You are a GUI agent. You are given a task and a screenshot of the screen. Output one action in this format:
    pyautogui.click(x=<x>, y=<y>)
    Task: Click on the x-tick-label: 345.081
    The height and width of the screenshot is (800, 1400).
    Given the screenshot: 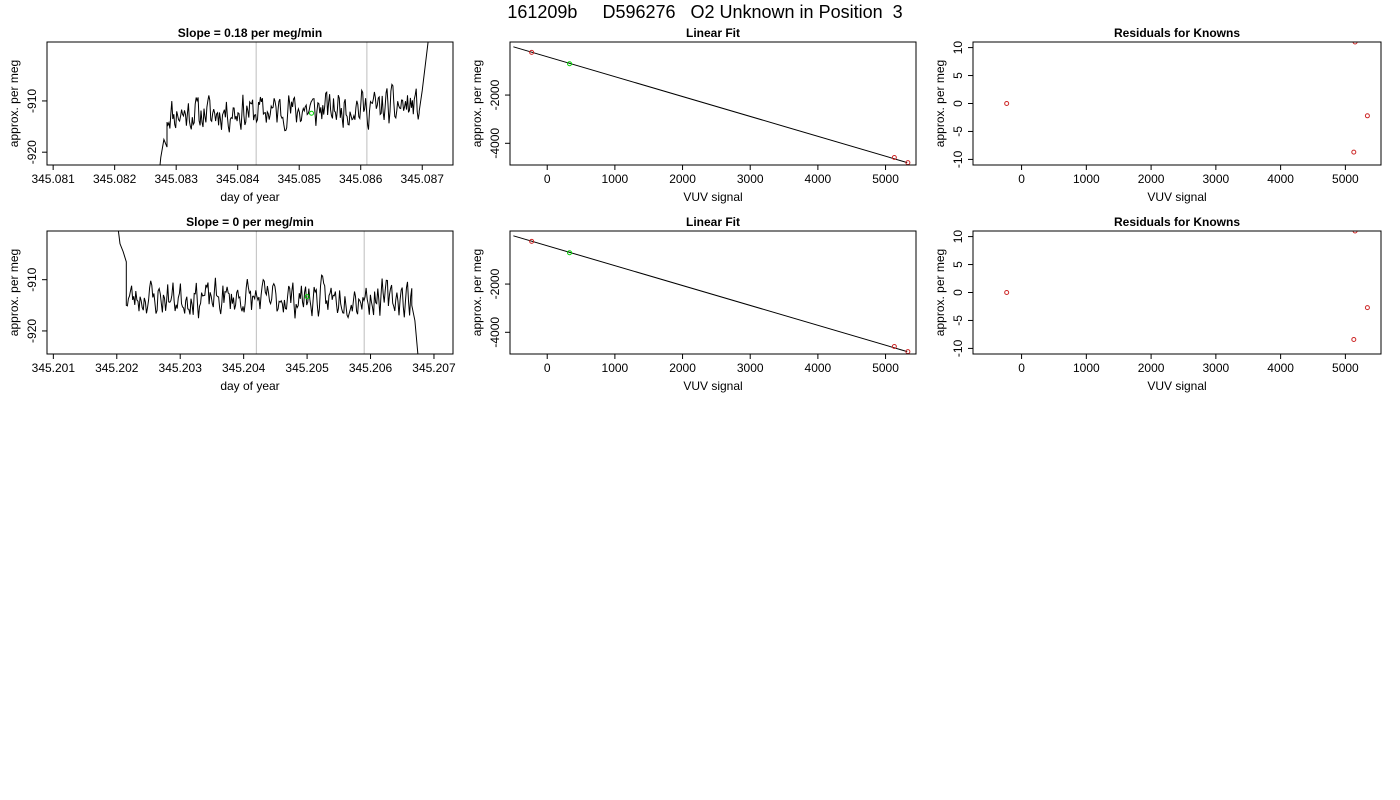 What is the action you would take?
    pyautogui.click(x=53, y=179)
    